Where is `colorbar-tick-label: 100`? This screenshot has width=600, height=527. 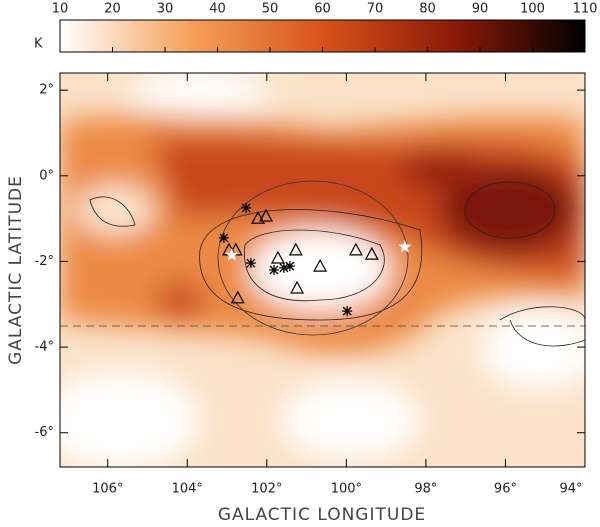 colorbar-tick-label: 100 is located at coordinates (532, 9).